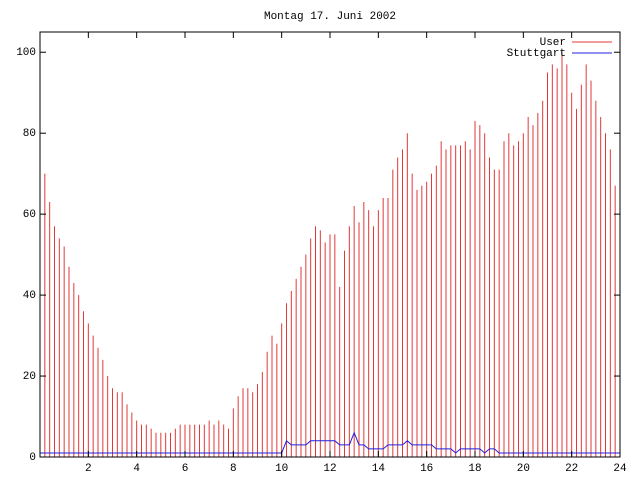  What do you see at coordinates (29, 377) in the screenshot?
I see `y-tick-label: 20` at bounding box center [29, 377].